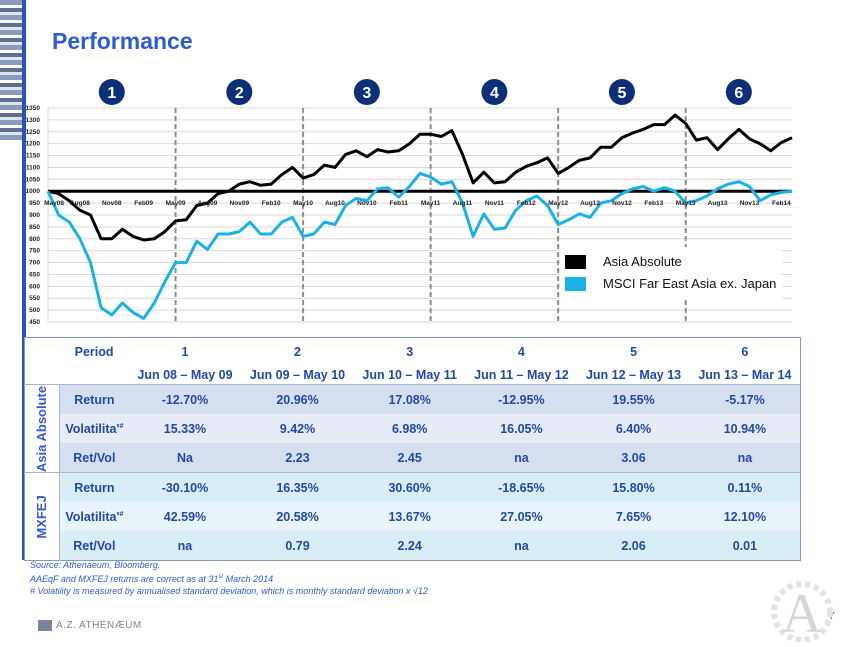  I want to click on x-tick-label: Aug11, so click(463, 203).